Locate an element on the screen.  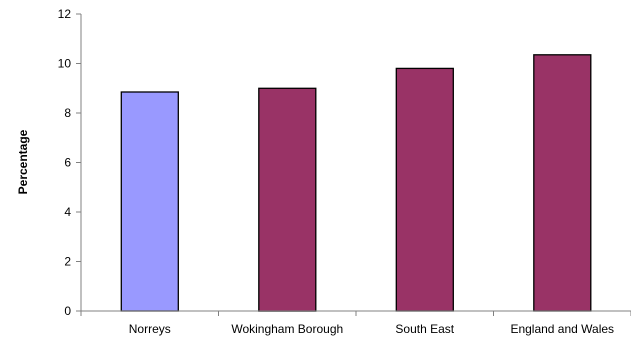
x-tick-label: England and Wales is located at coordinates (562, 329).